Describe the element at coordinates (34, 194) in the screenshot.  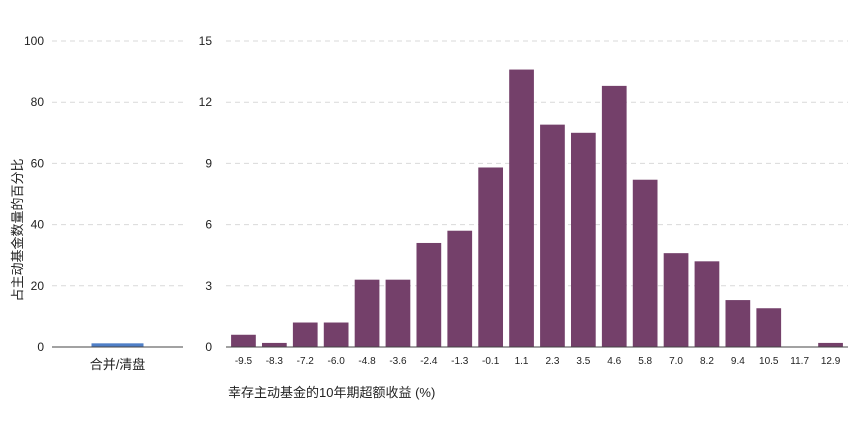
I see `left-y-ticks: 0 20 40 60 80 100` at that location.